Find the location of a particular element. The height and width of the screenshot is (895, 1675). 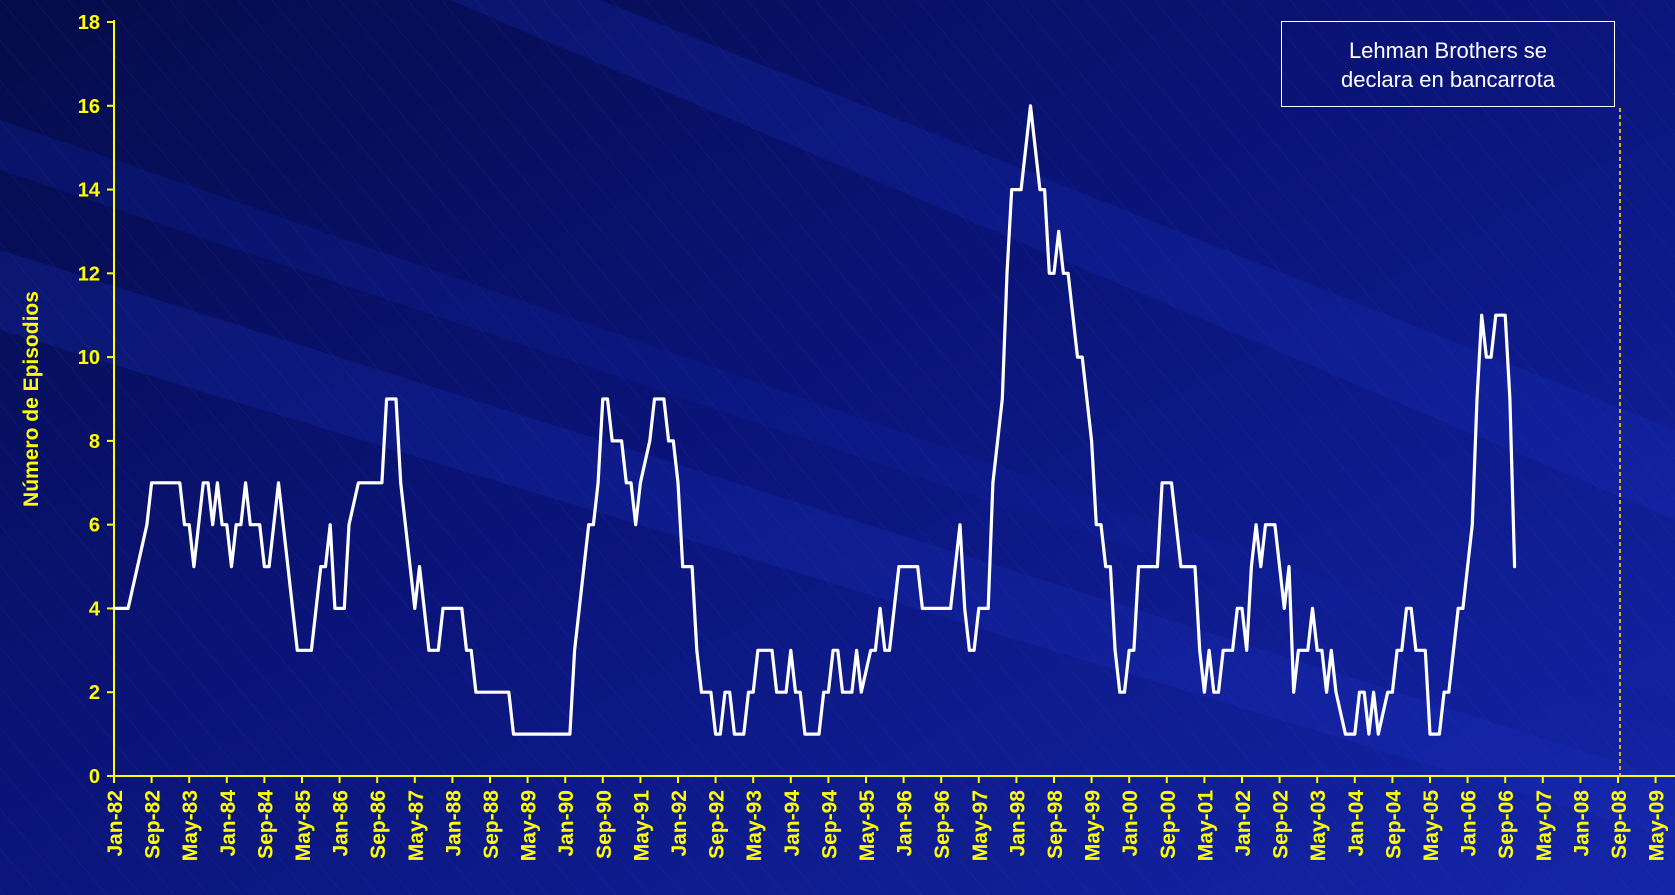

y-tick-label: 0 is located at coordinates (94, 777).